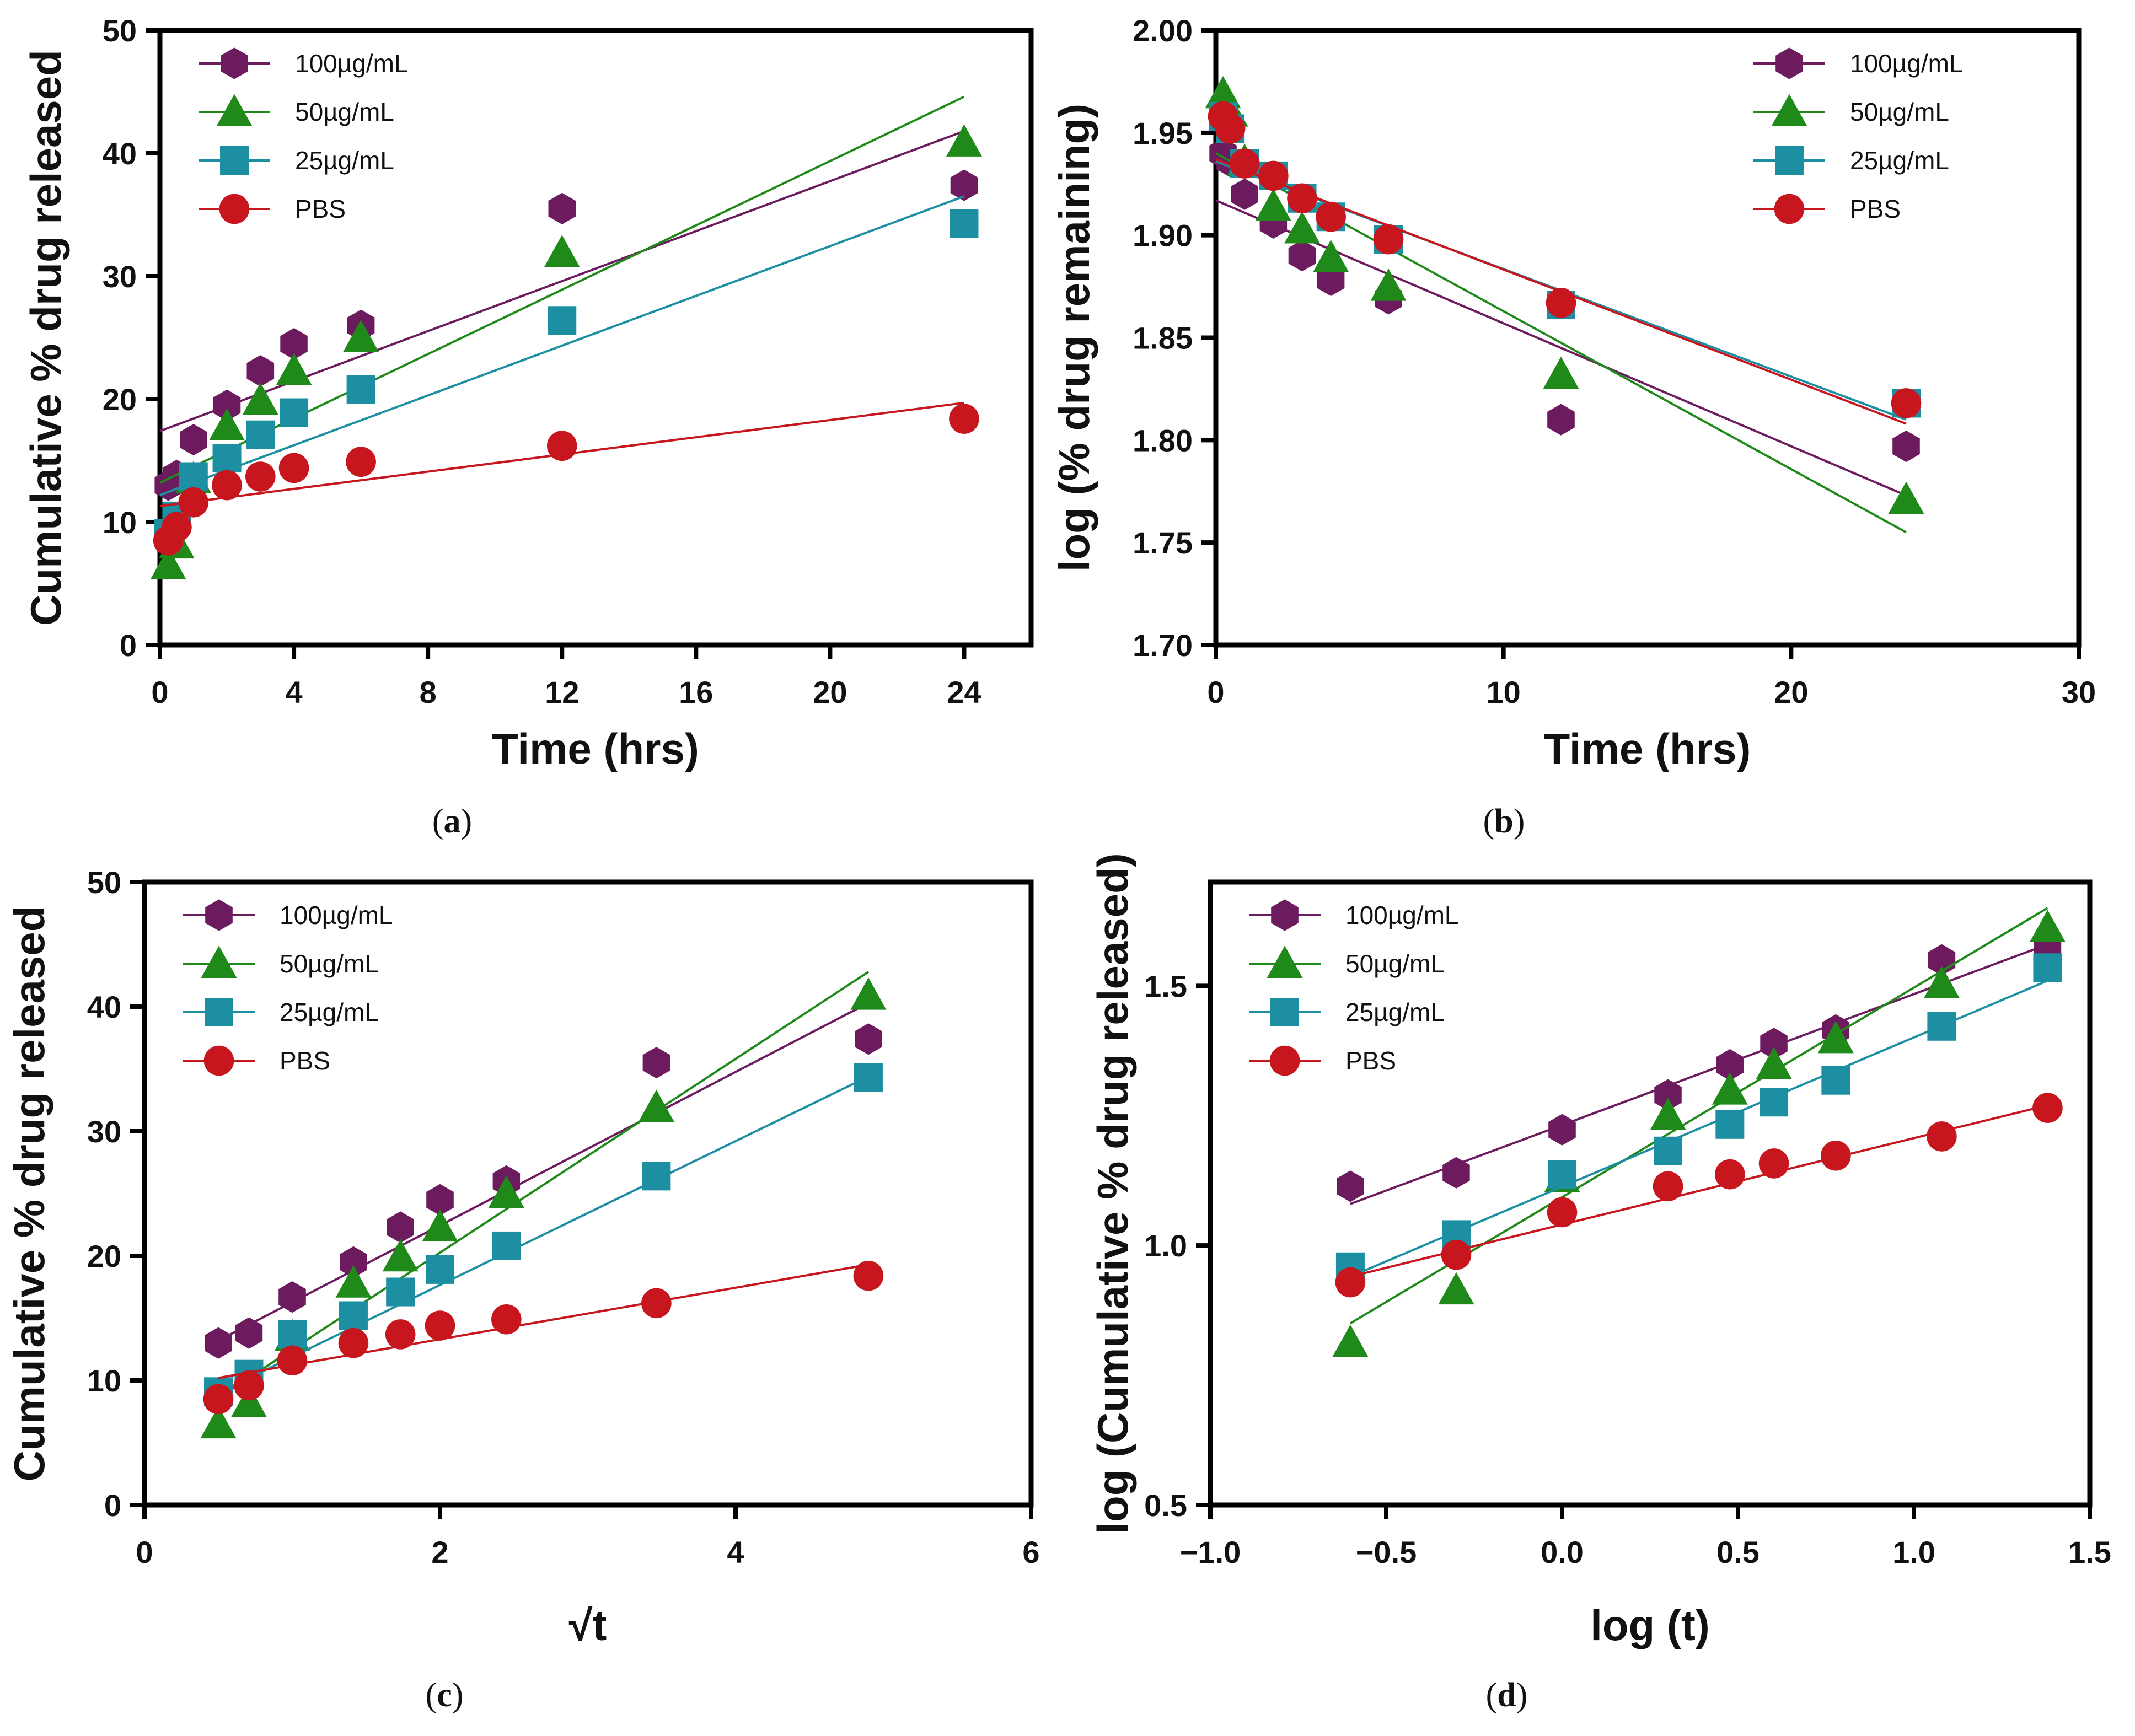  What do you see at coordinates (2089, 1552) in the screenshot?
I see `x-tick-label: 1.5` at bounding box center [2089, 1552].